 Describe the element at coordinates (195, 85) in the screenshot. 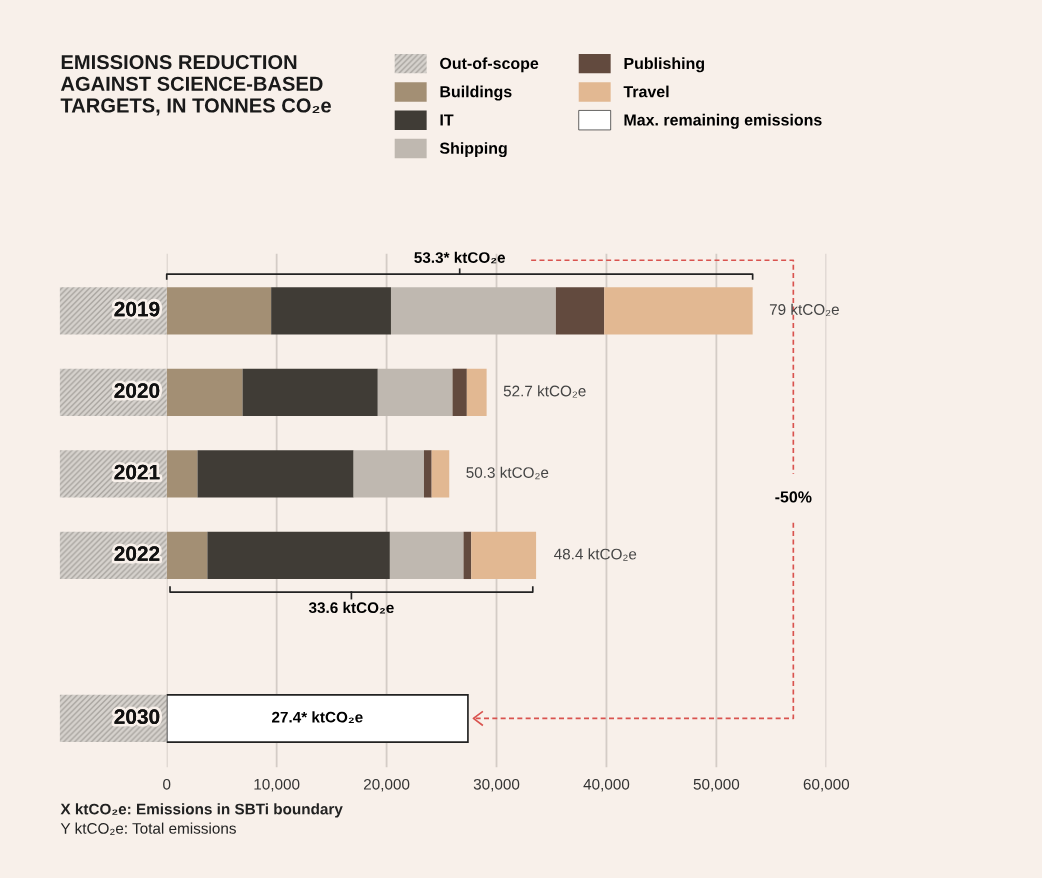

I see `chart-title: EMISSIONS REDUCTION AGAINST SCIENCE-BASED TARGETS, IN TONNES CO₂e` at that location.